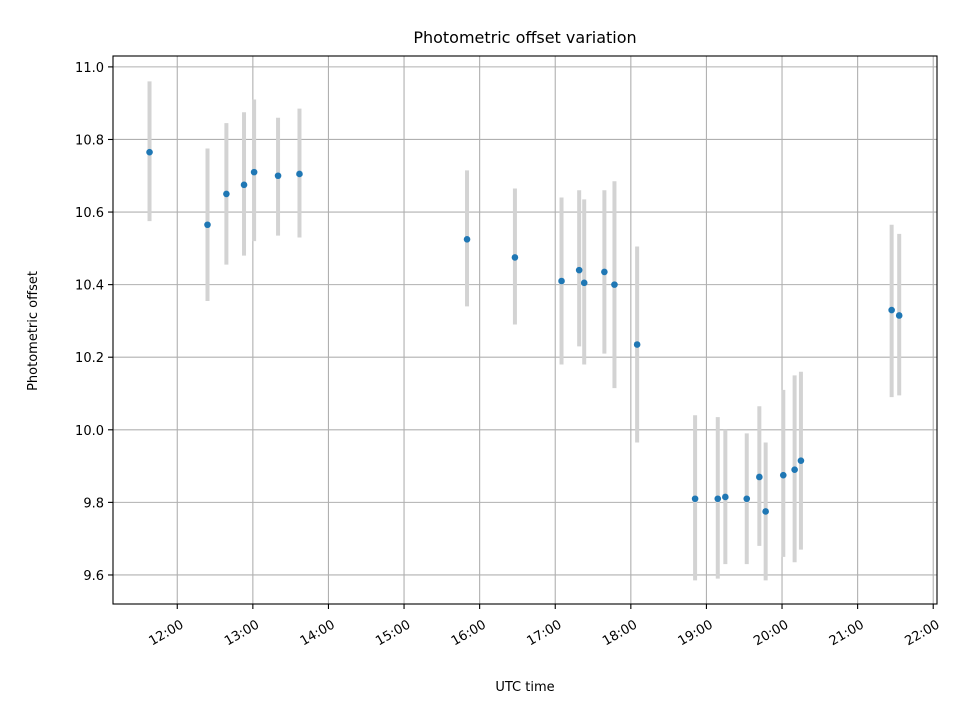  What do you see at coordinates (922, 633) in the screenshot?
I see `x-tick-label: 22:00` at bounding box center [922, 633].